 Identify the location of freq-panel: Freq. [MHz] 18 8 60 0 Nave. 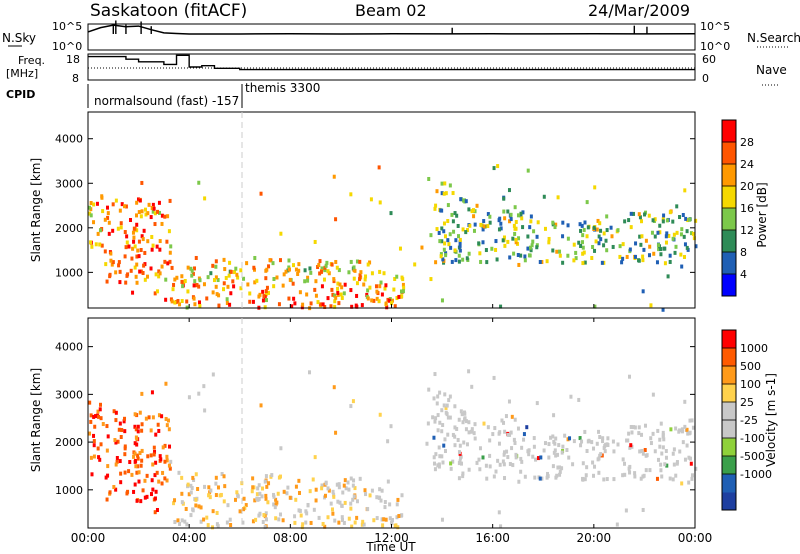
(396, 69).